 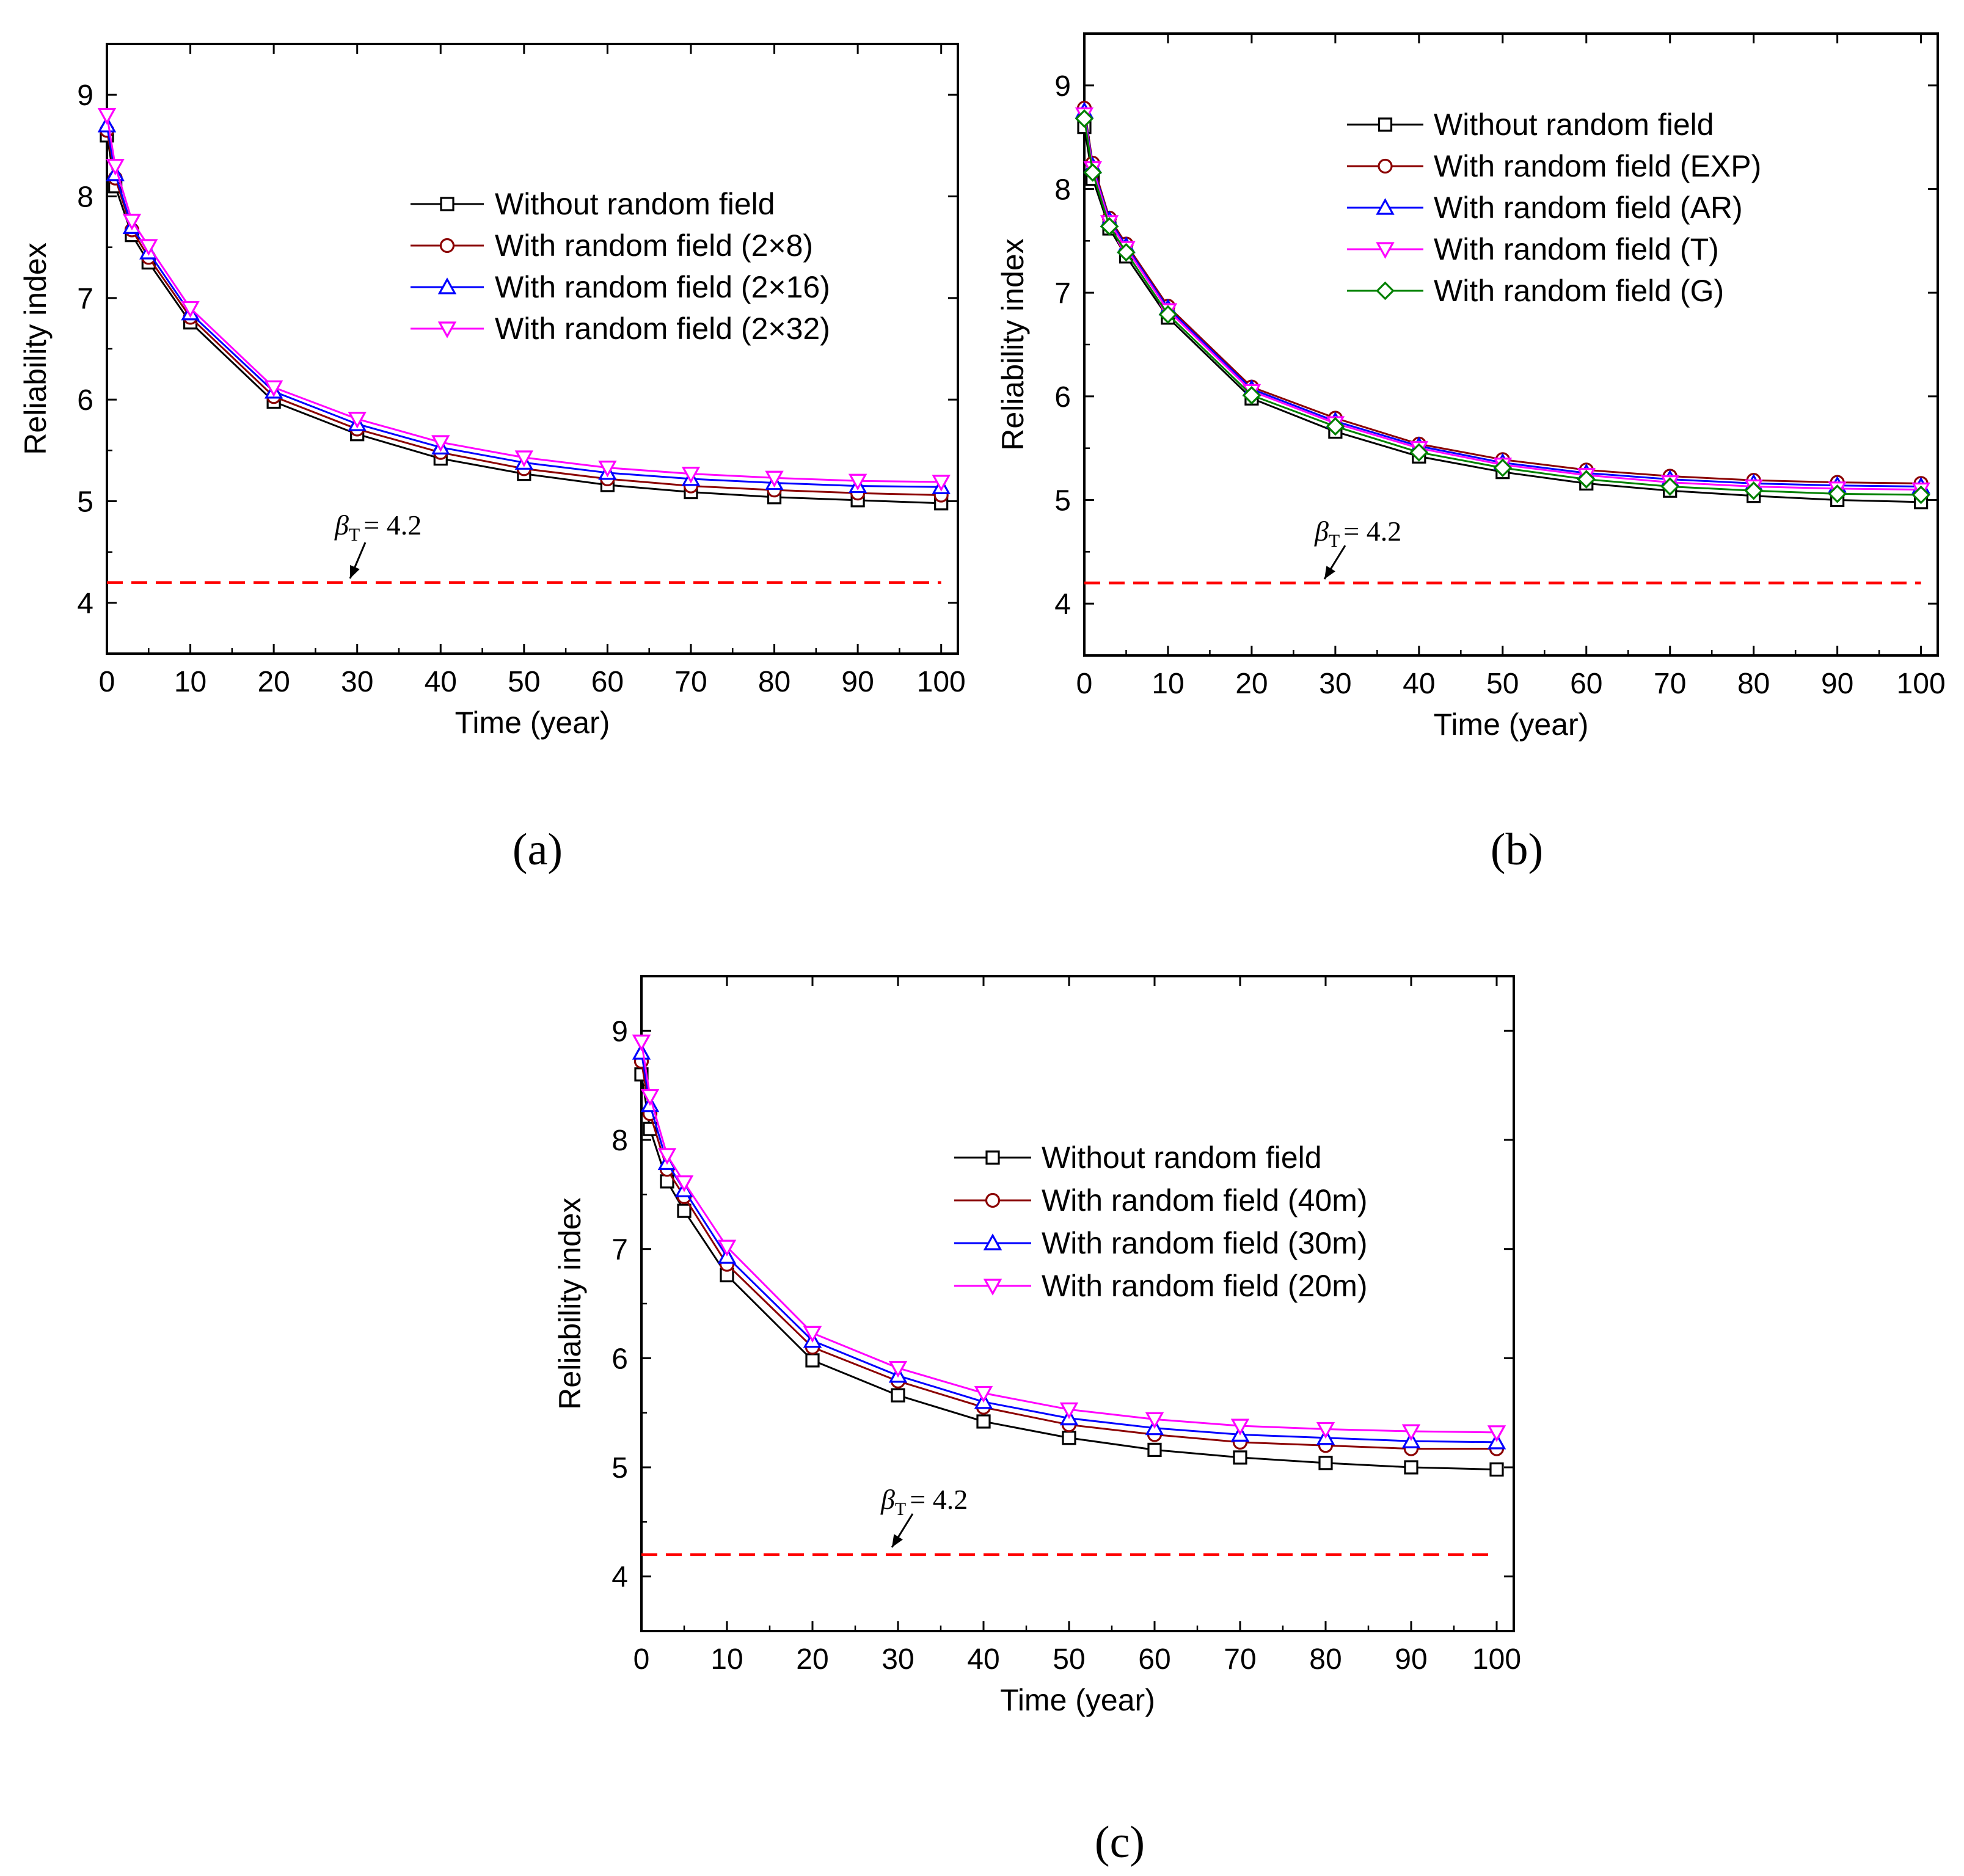 What do you see at coordinates (619, 1141) in the screenshot?
I see `y-tick-label: 8` at bounding box center [619, 1141].